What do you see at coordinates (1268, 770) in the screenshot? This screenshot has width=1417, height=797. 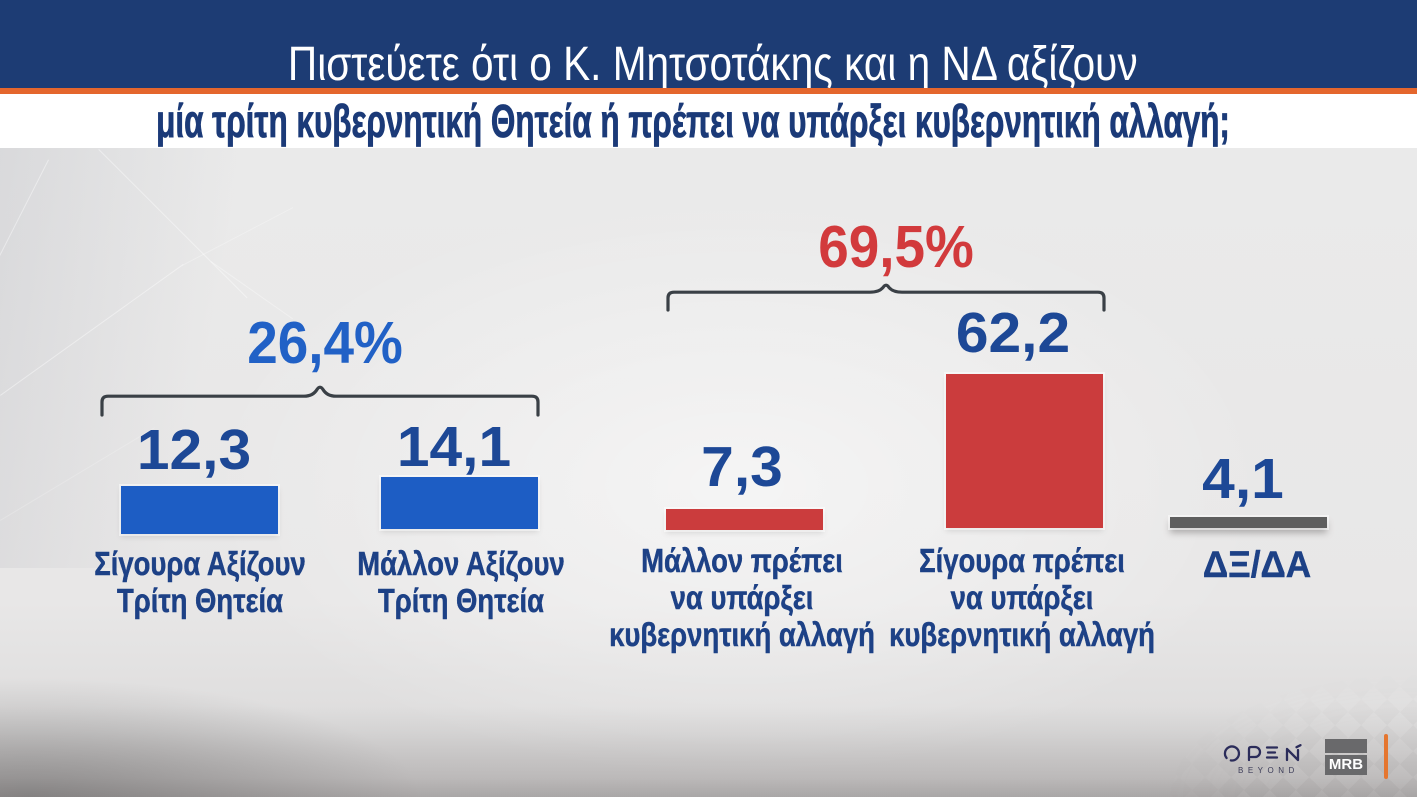 I see `svg-text: BEYOND` at bounding box center [1268, 770].